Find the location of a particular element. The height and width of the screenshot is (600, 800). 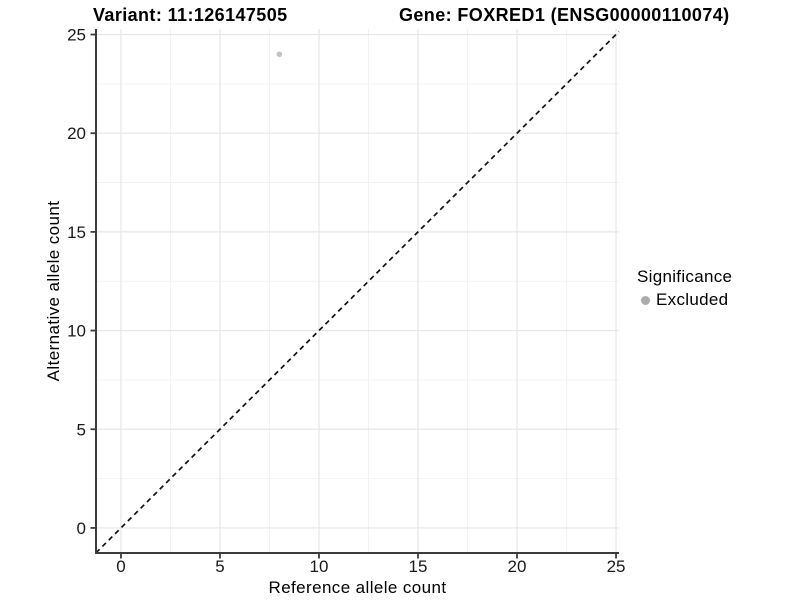

x-tick-label: 20 is located at coordinates (517, 566).